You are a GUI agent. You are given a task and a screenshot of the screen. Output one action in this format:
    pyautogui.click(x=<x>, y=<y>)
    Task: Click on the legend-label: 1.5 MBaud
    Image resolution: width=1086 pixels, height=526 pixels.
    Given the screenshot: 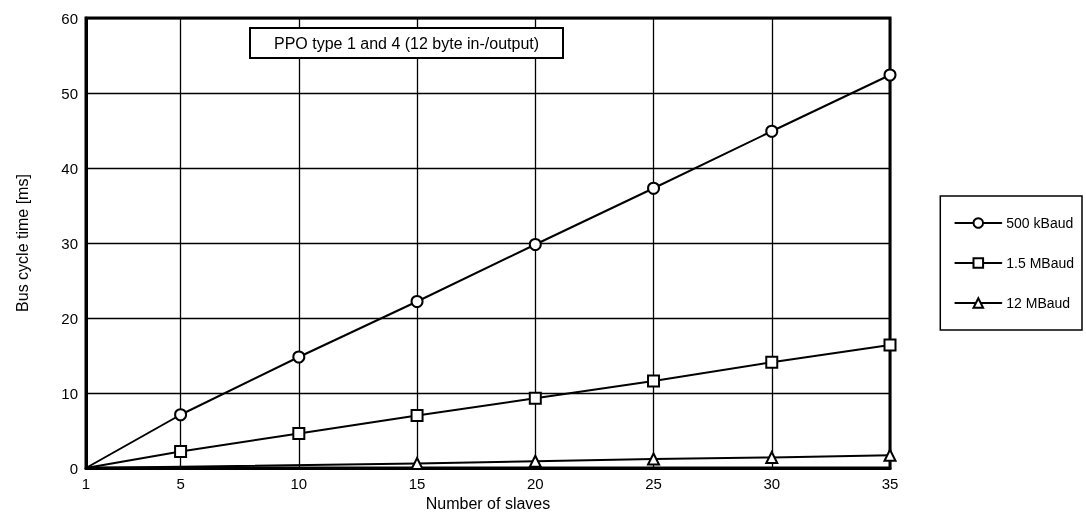 What is the action you would take?
    pyautogui.click(x=1040, y=263)
    